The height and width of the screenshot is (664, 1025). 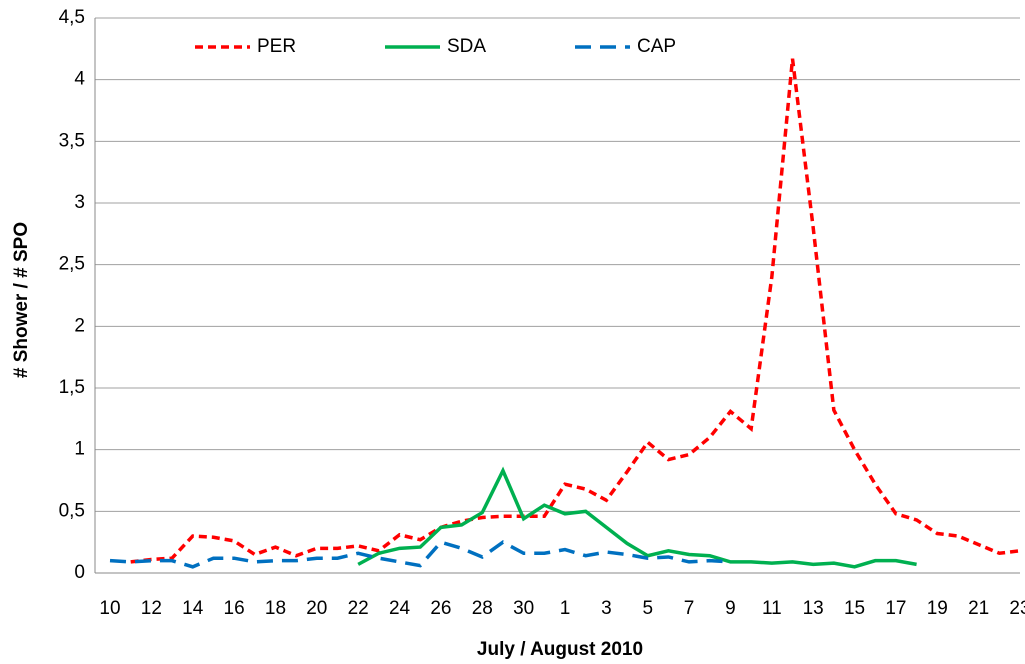 I want to click on y-tick-label: 2, so click(x=79, y=325).